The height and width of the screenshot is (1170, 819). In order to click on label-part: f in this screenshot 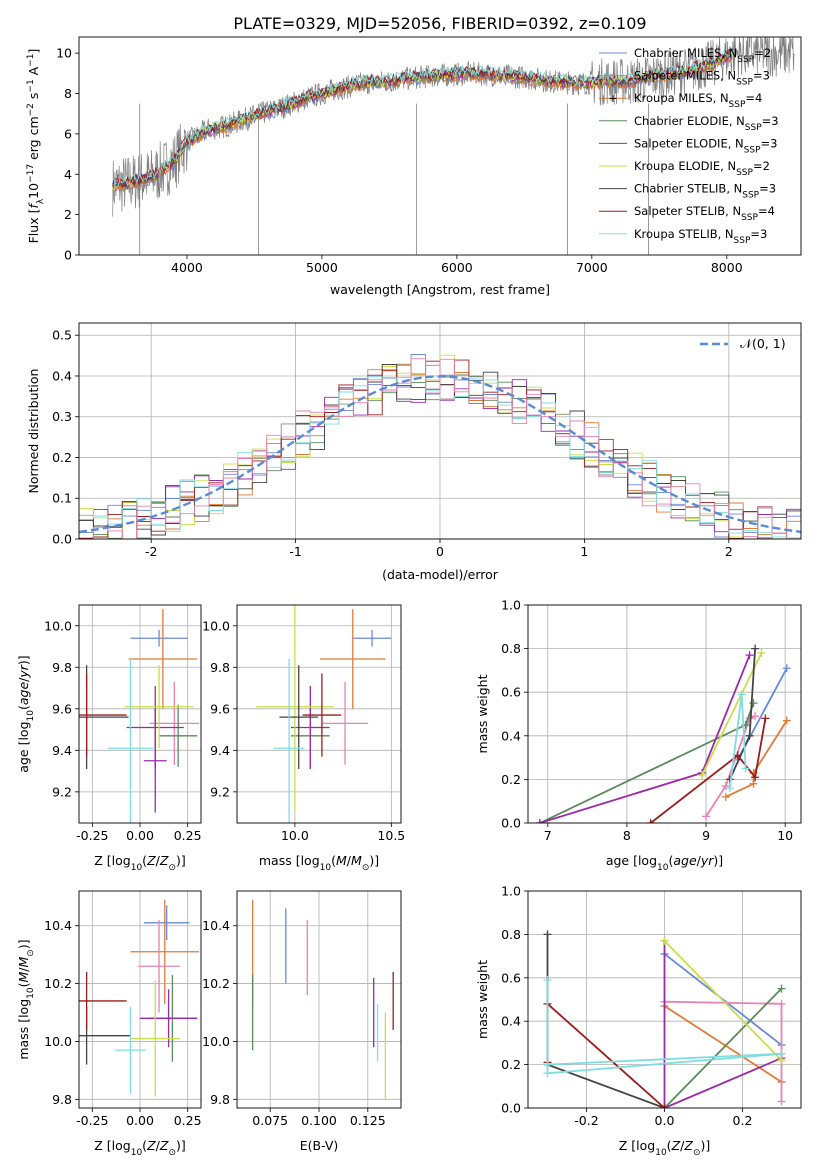, I will do `click(33, 206)`.